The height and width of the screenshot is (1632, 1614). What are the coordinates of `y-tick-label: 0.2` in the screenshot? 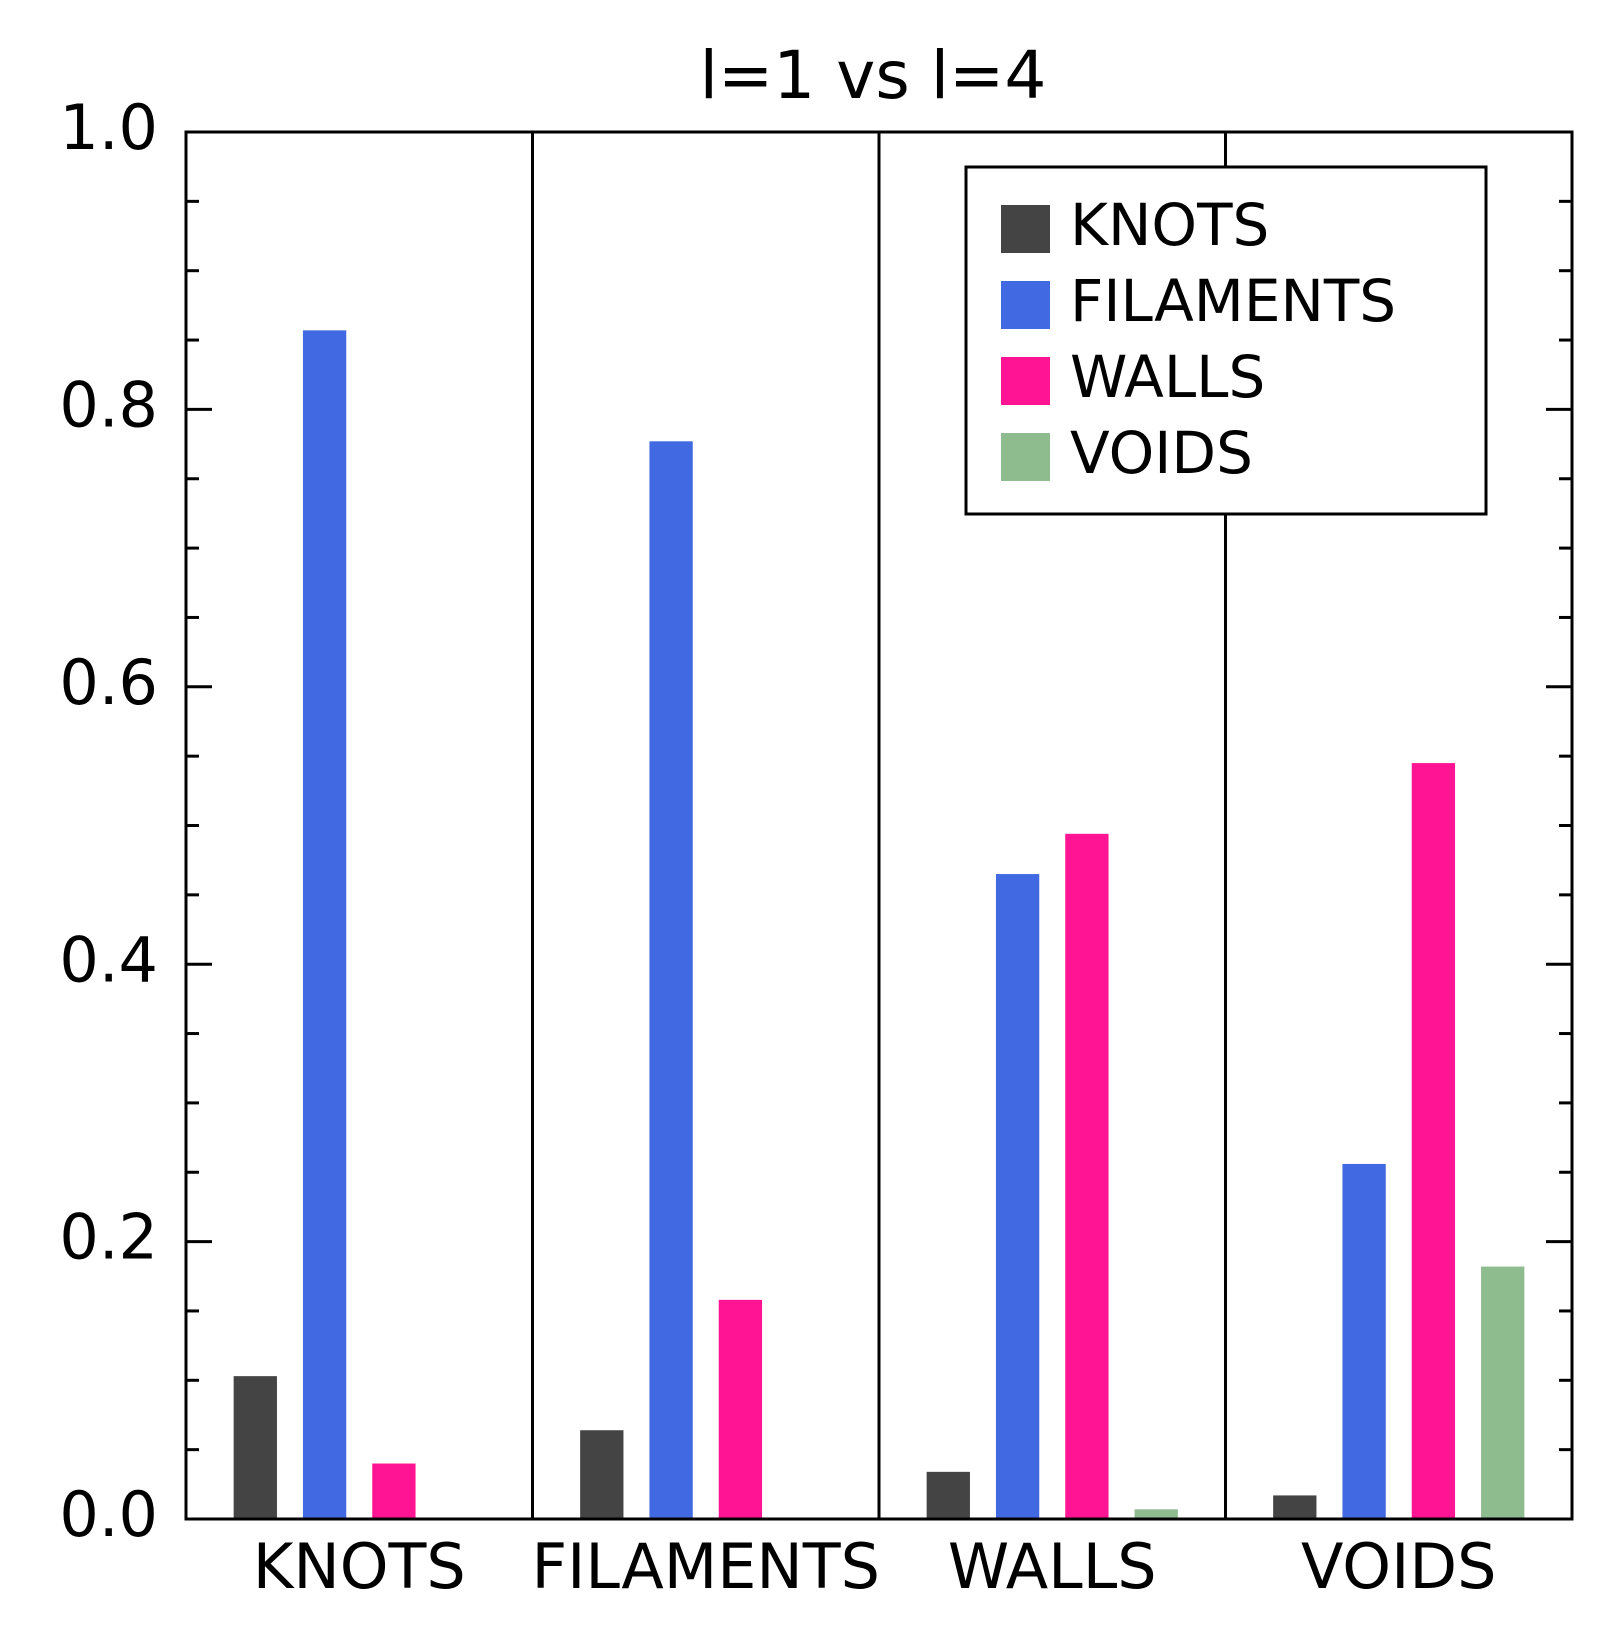 It's located at (108, 1237).